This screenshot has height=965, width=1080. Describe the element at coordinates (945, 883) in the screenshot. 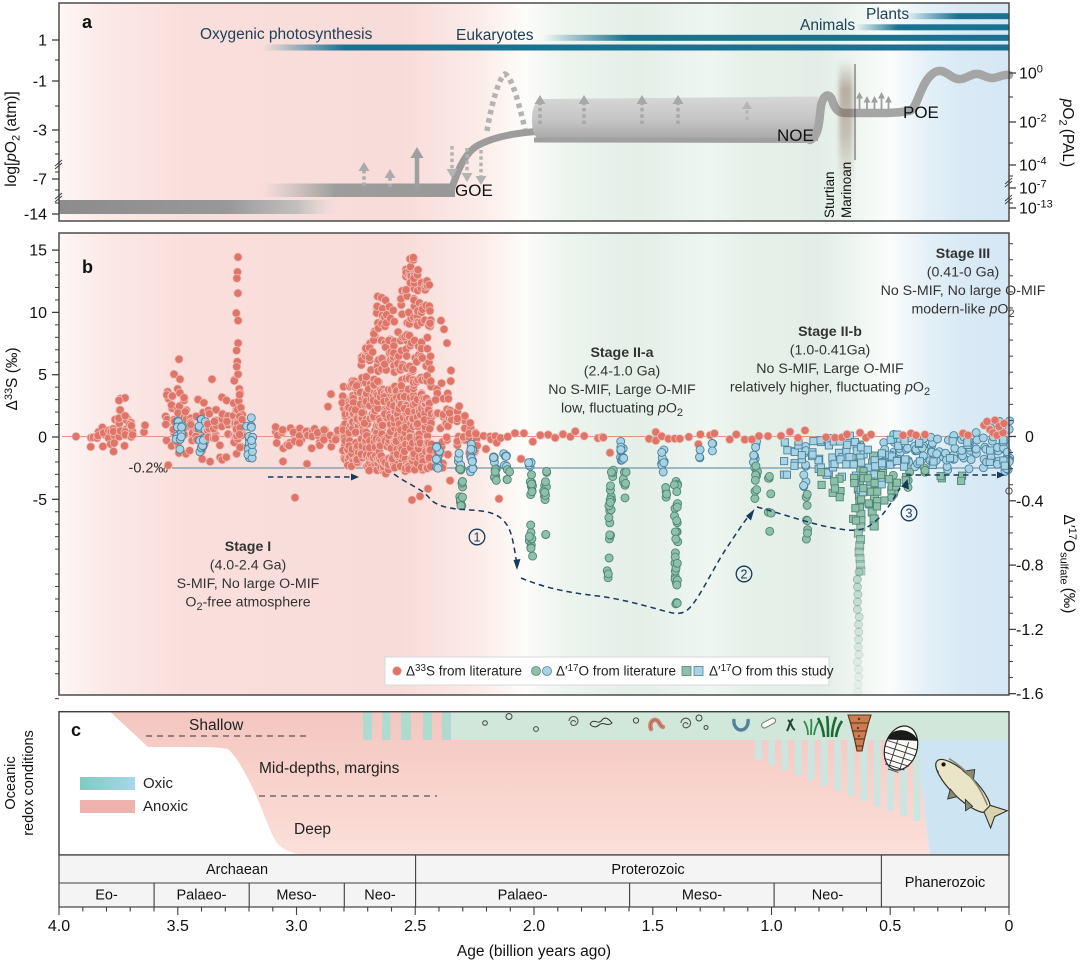

I see `svg-text: Phanerozoic` at that location.